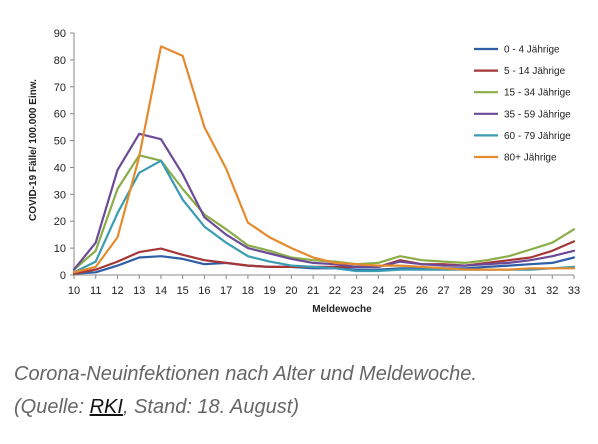 The height and width of the screenshot is (444, 598). I want to click on legend-label: 80+ Jährige, so click(530, 158).